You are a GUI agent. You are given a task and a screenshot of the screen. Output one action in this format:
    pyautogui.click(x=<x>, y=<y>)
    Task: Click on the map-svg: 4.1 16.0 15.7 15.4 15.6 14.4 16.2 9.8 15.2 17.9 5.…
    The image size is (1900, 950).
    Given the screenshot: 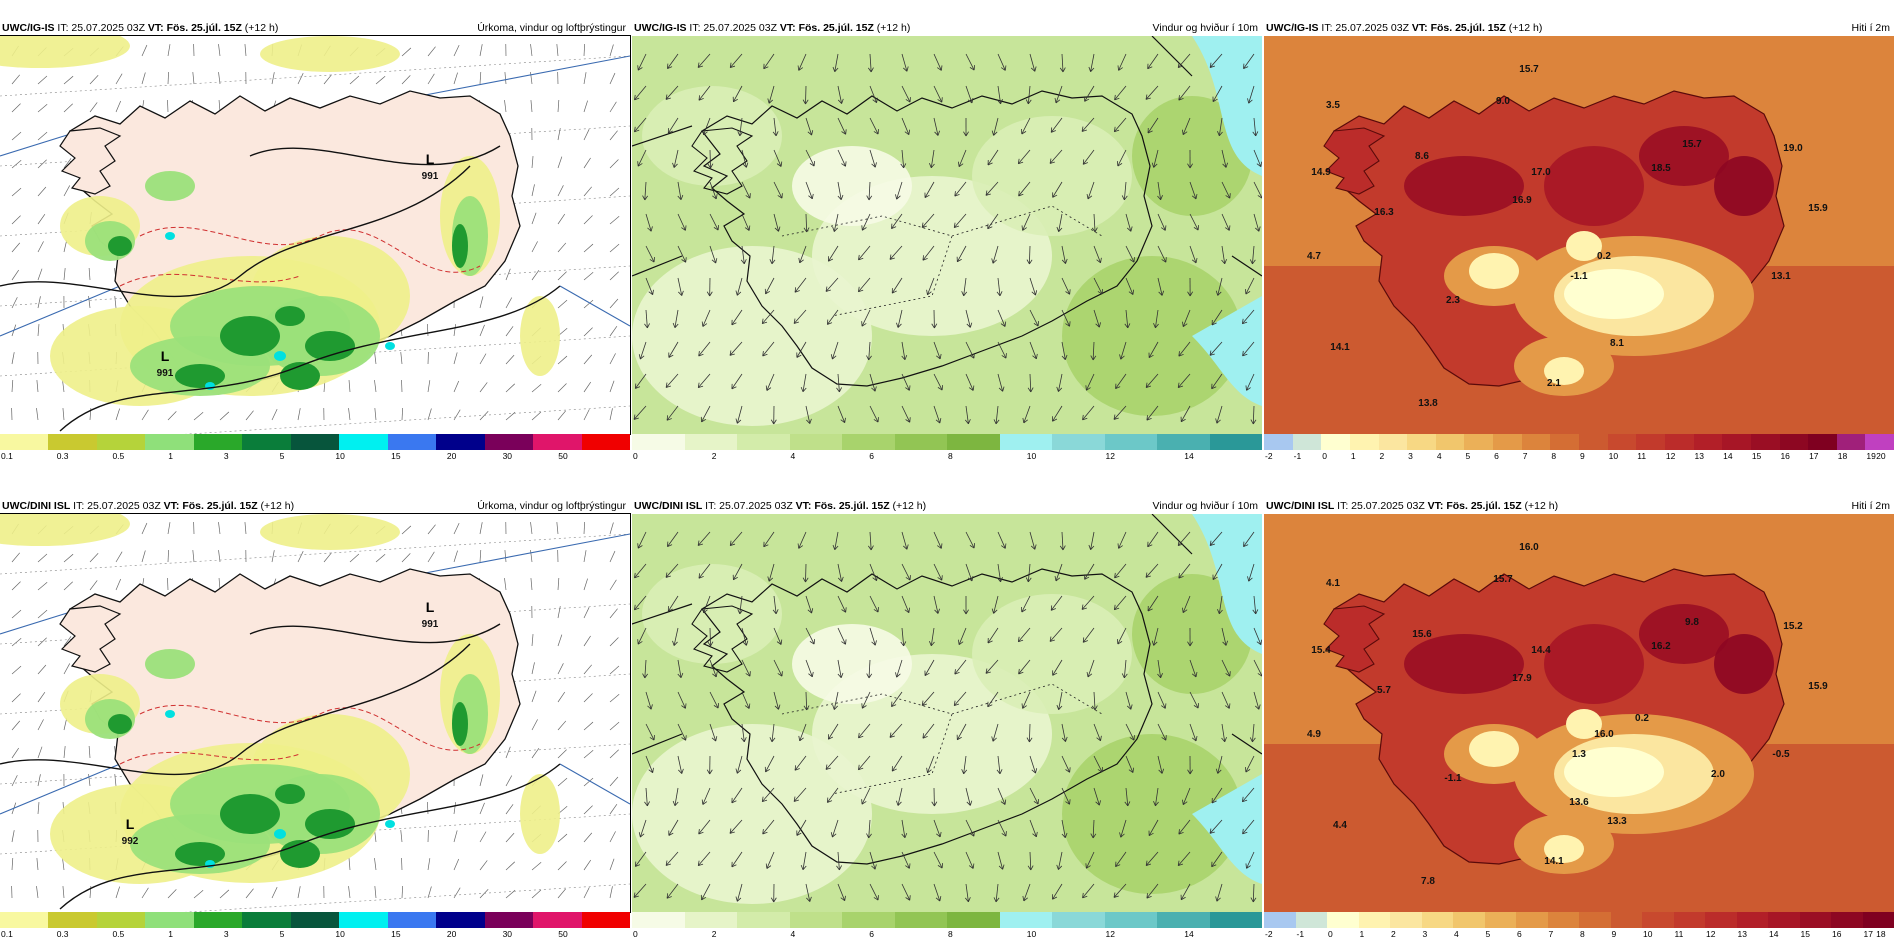 What is the action you would take?
    pyautogui.click(x=1579, y=713)
    